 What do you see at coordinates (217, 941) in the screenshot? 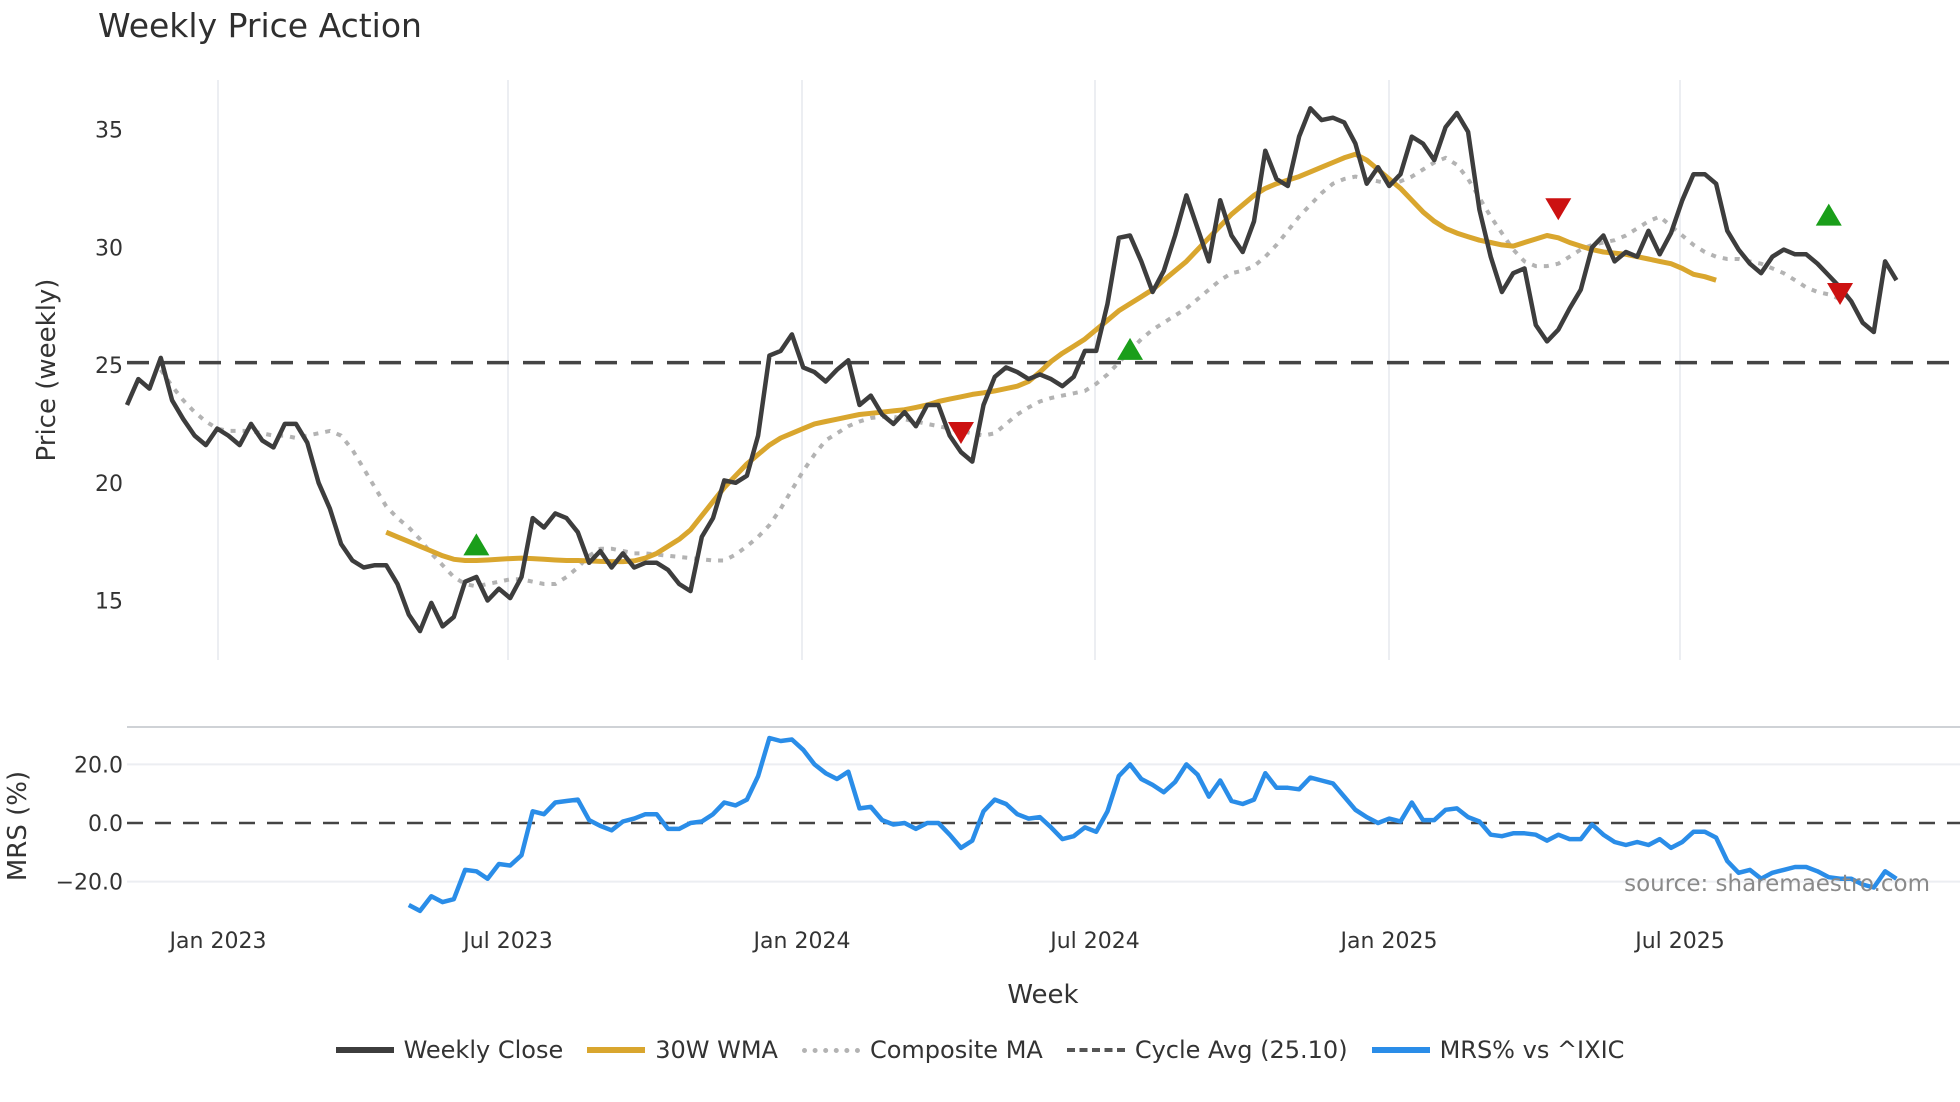
I see `x-tick-label: Jan 2023` at bounding box center [217, 941].